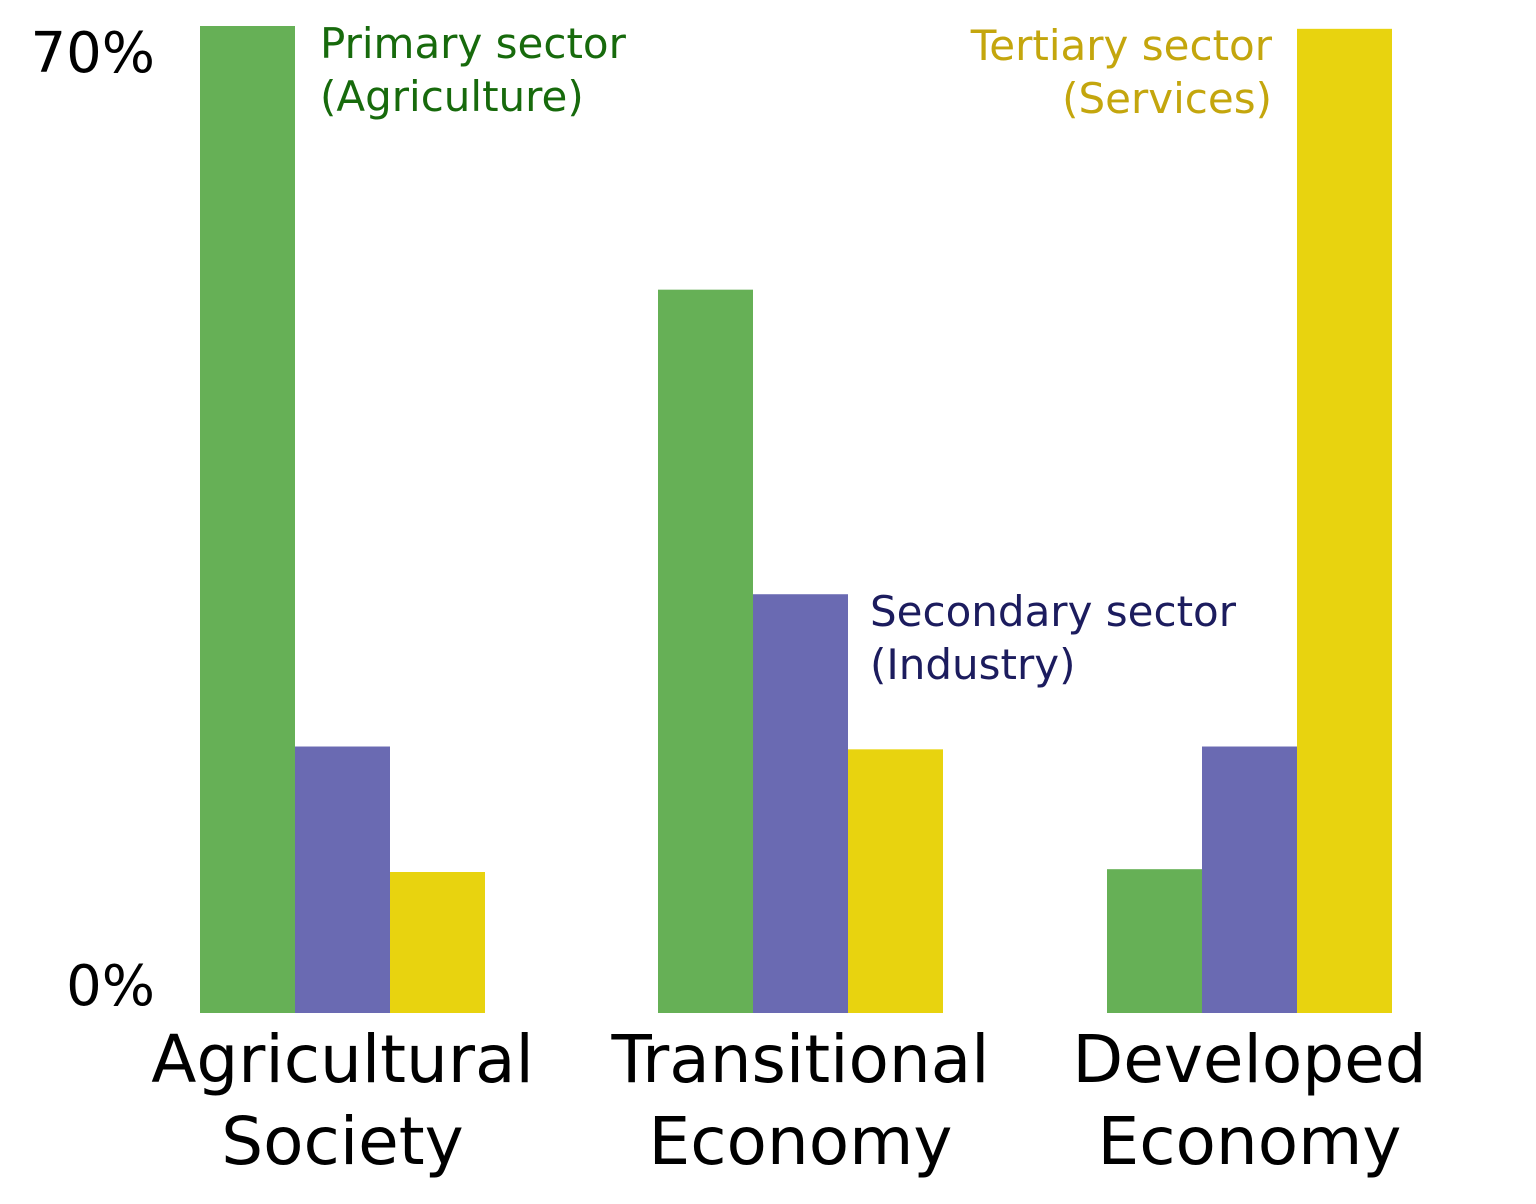 This screenshot has width=1536, height=1204. I want to click on y-tick-label: 0%, so click(110, 986).